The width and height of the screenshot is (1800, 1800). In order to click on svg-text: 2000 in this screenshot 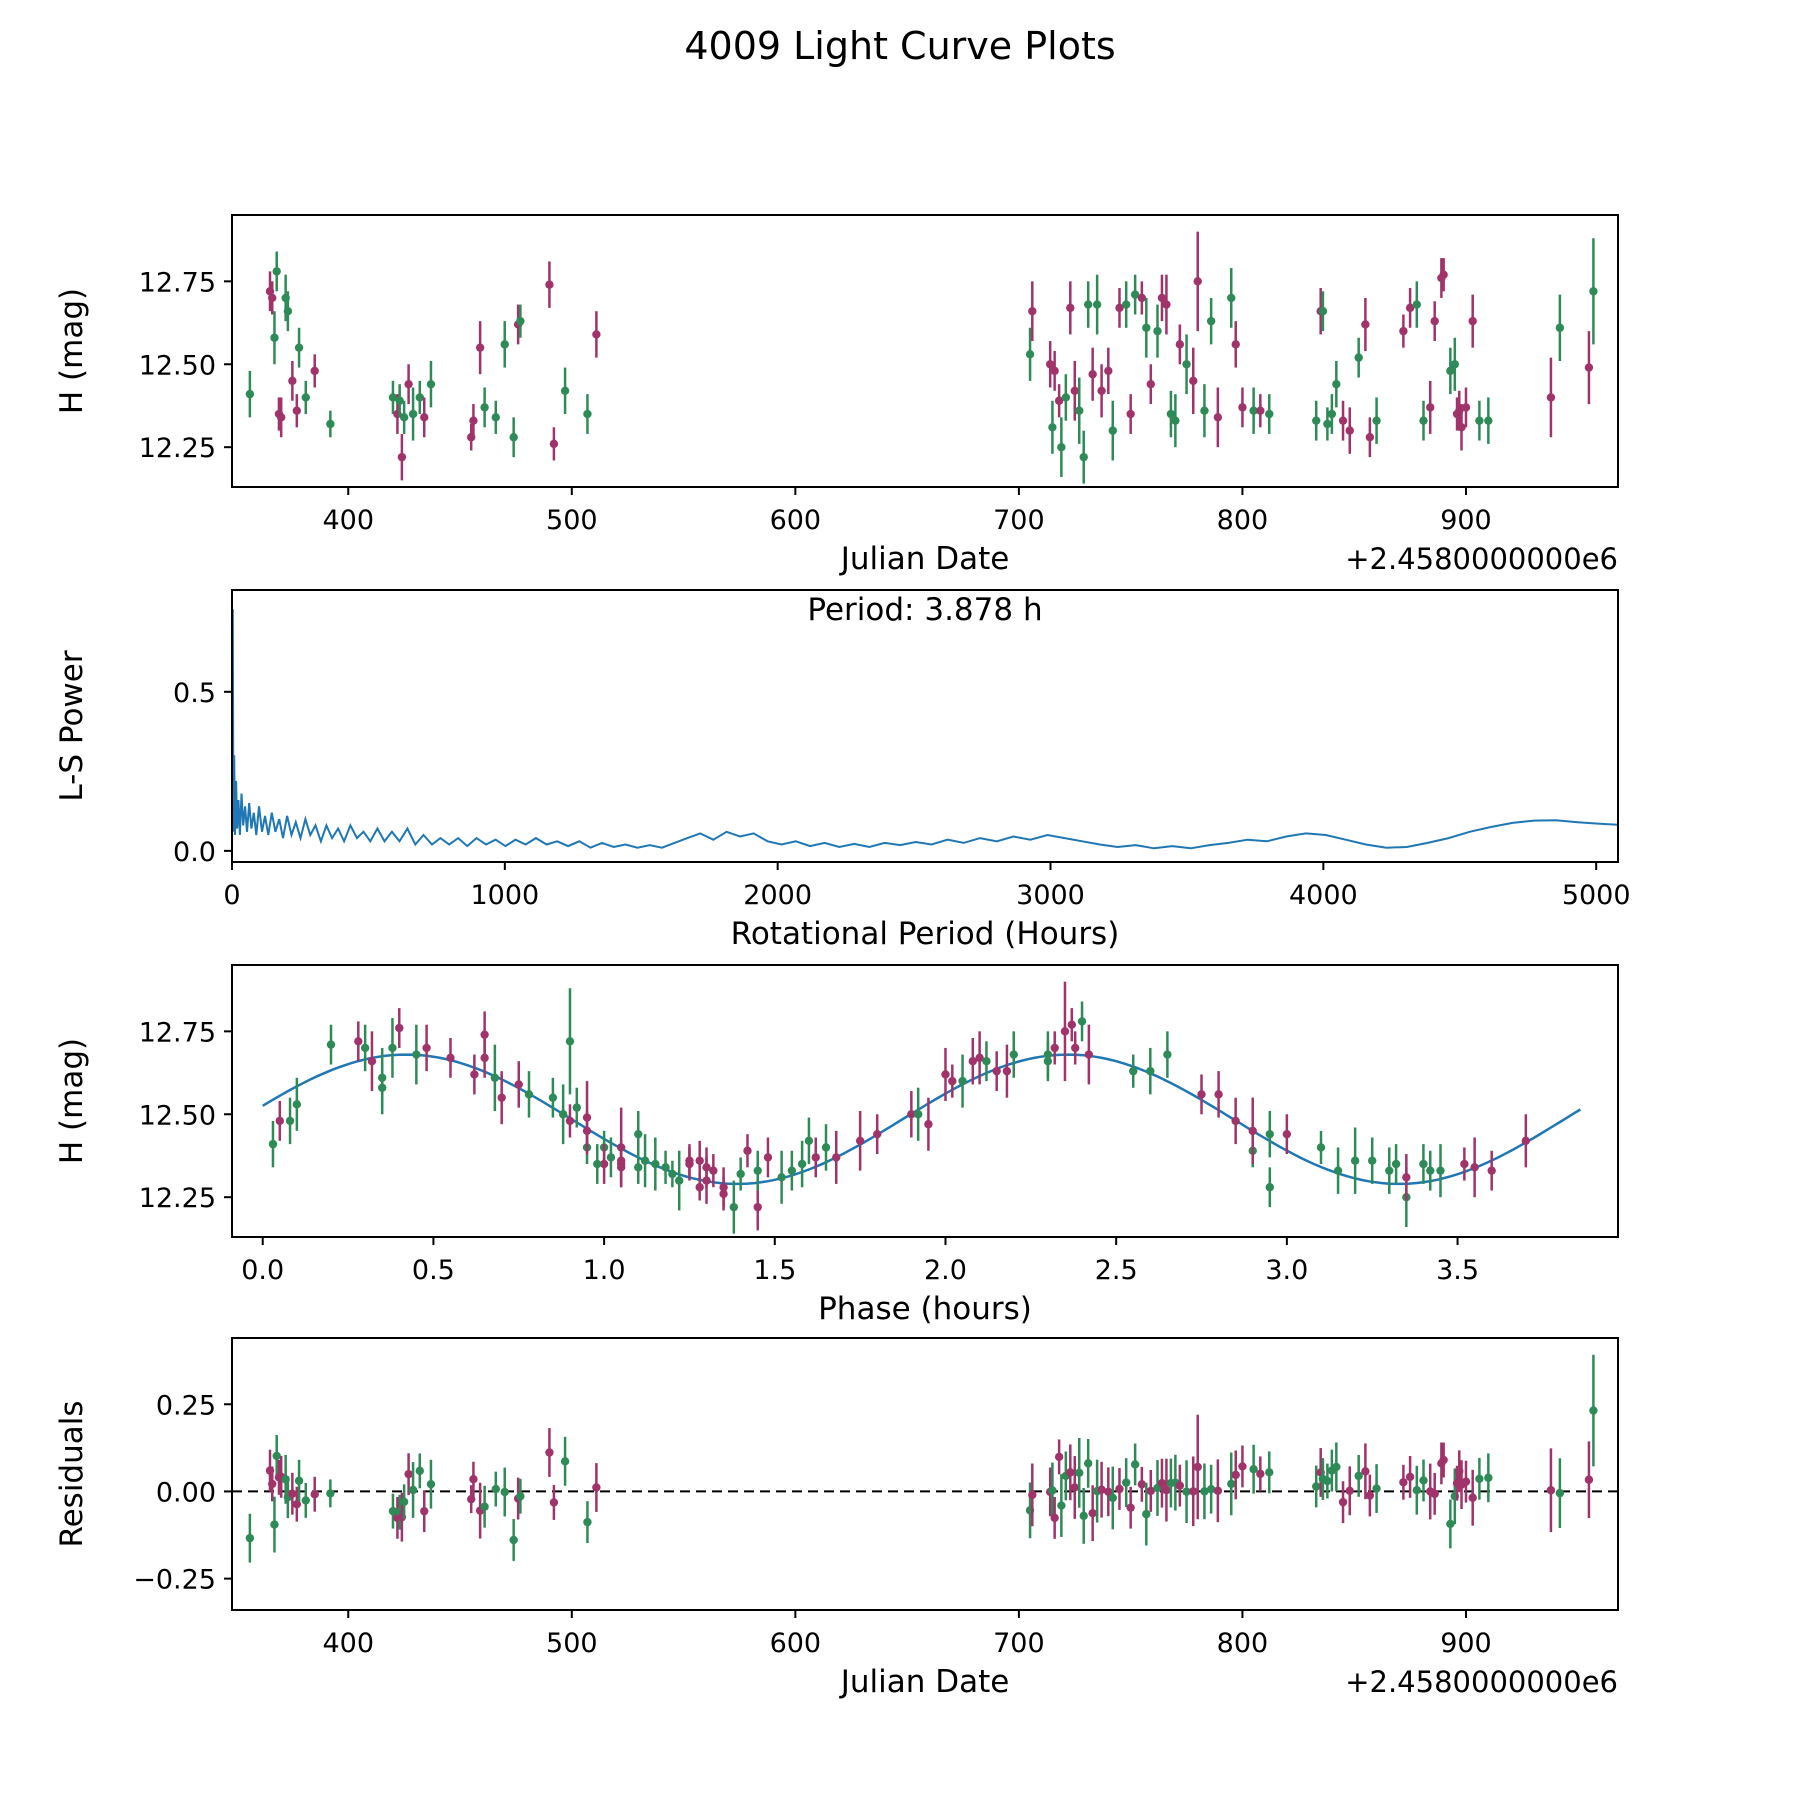, I will do `click(777, 895)`.